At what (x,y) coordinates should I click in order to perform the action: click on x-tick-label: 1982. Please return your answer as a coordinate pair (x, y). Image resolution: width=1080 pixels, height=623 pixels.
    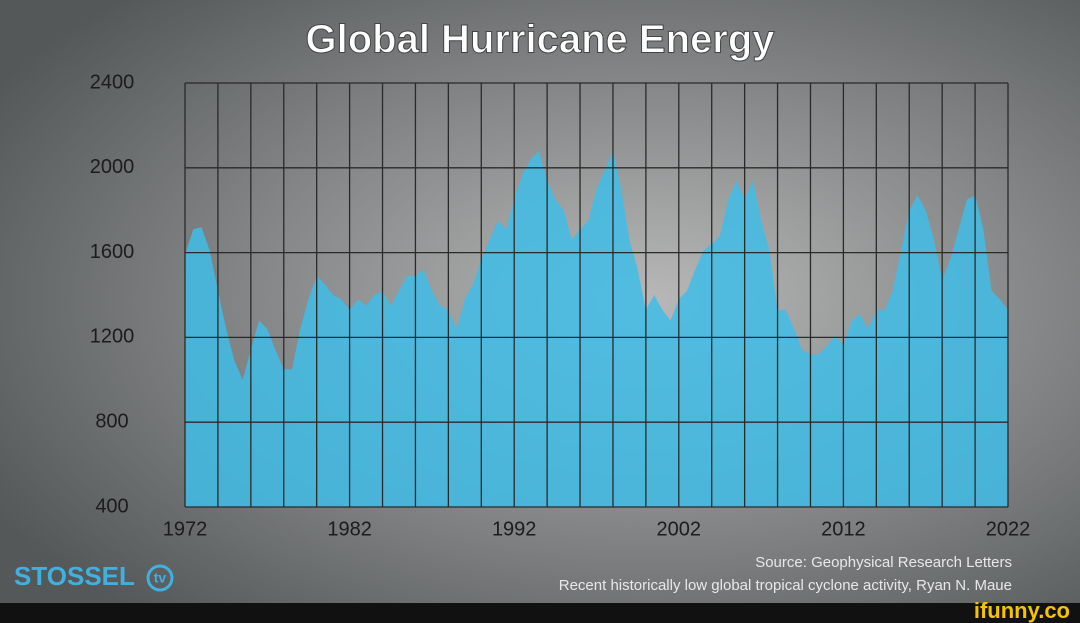
    Looking at the image, I should click on (349, 529).